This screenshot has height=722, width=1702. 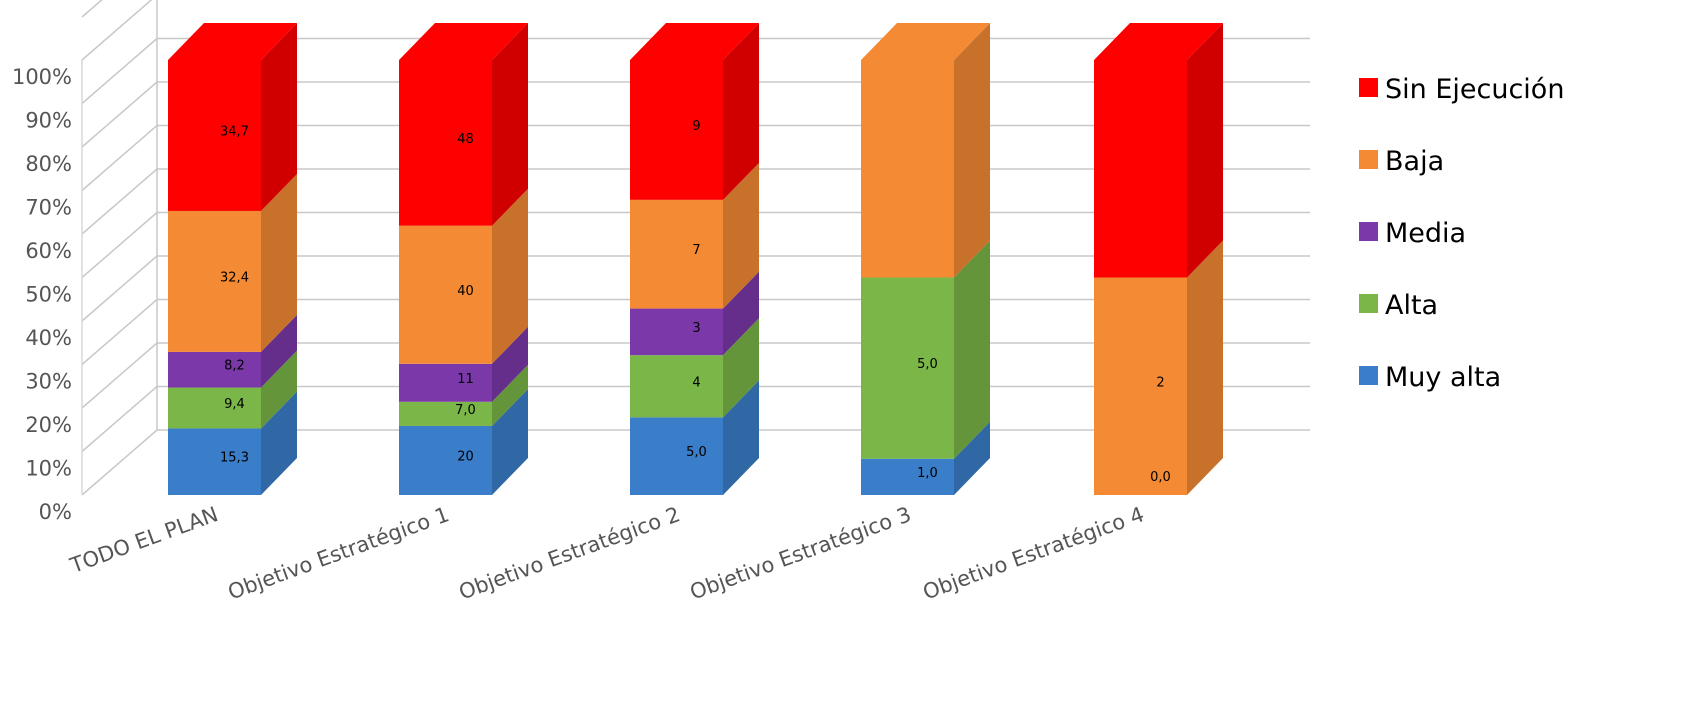 What do you see at coordinates (234, 366) in the screenshot?
I see `data-label: 8,2` at bounding box center [234, 366].